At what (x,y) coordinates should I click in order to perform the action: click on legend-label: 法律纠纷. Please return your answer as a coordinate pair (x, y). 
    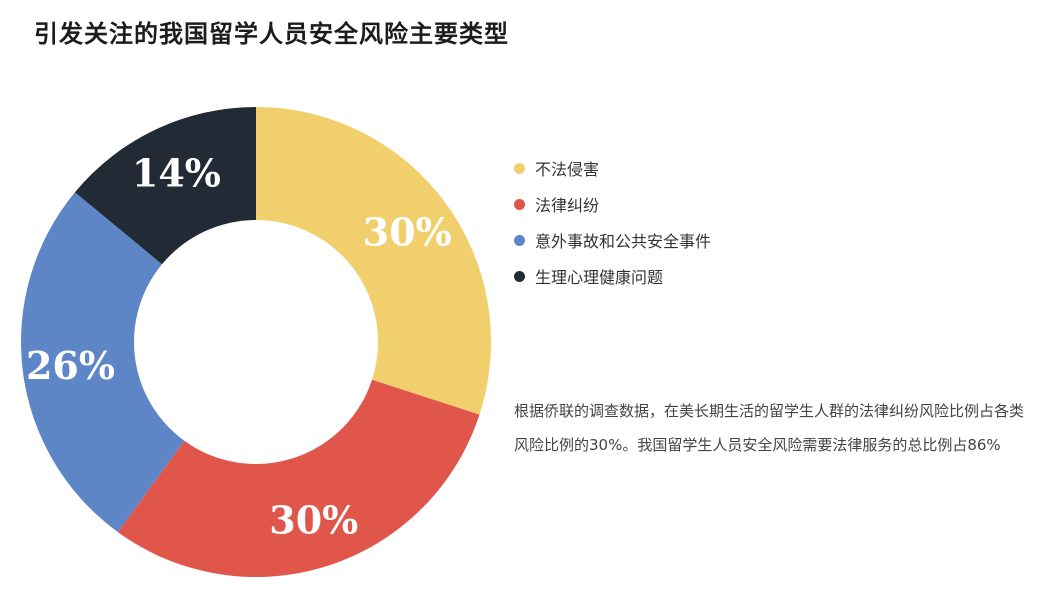
    Looking at the image, I should click on (567, 205).